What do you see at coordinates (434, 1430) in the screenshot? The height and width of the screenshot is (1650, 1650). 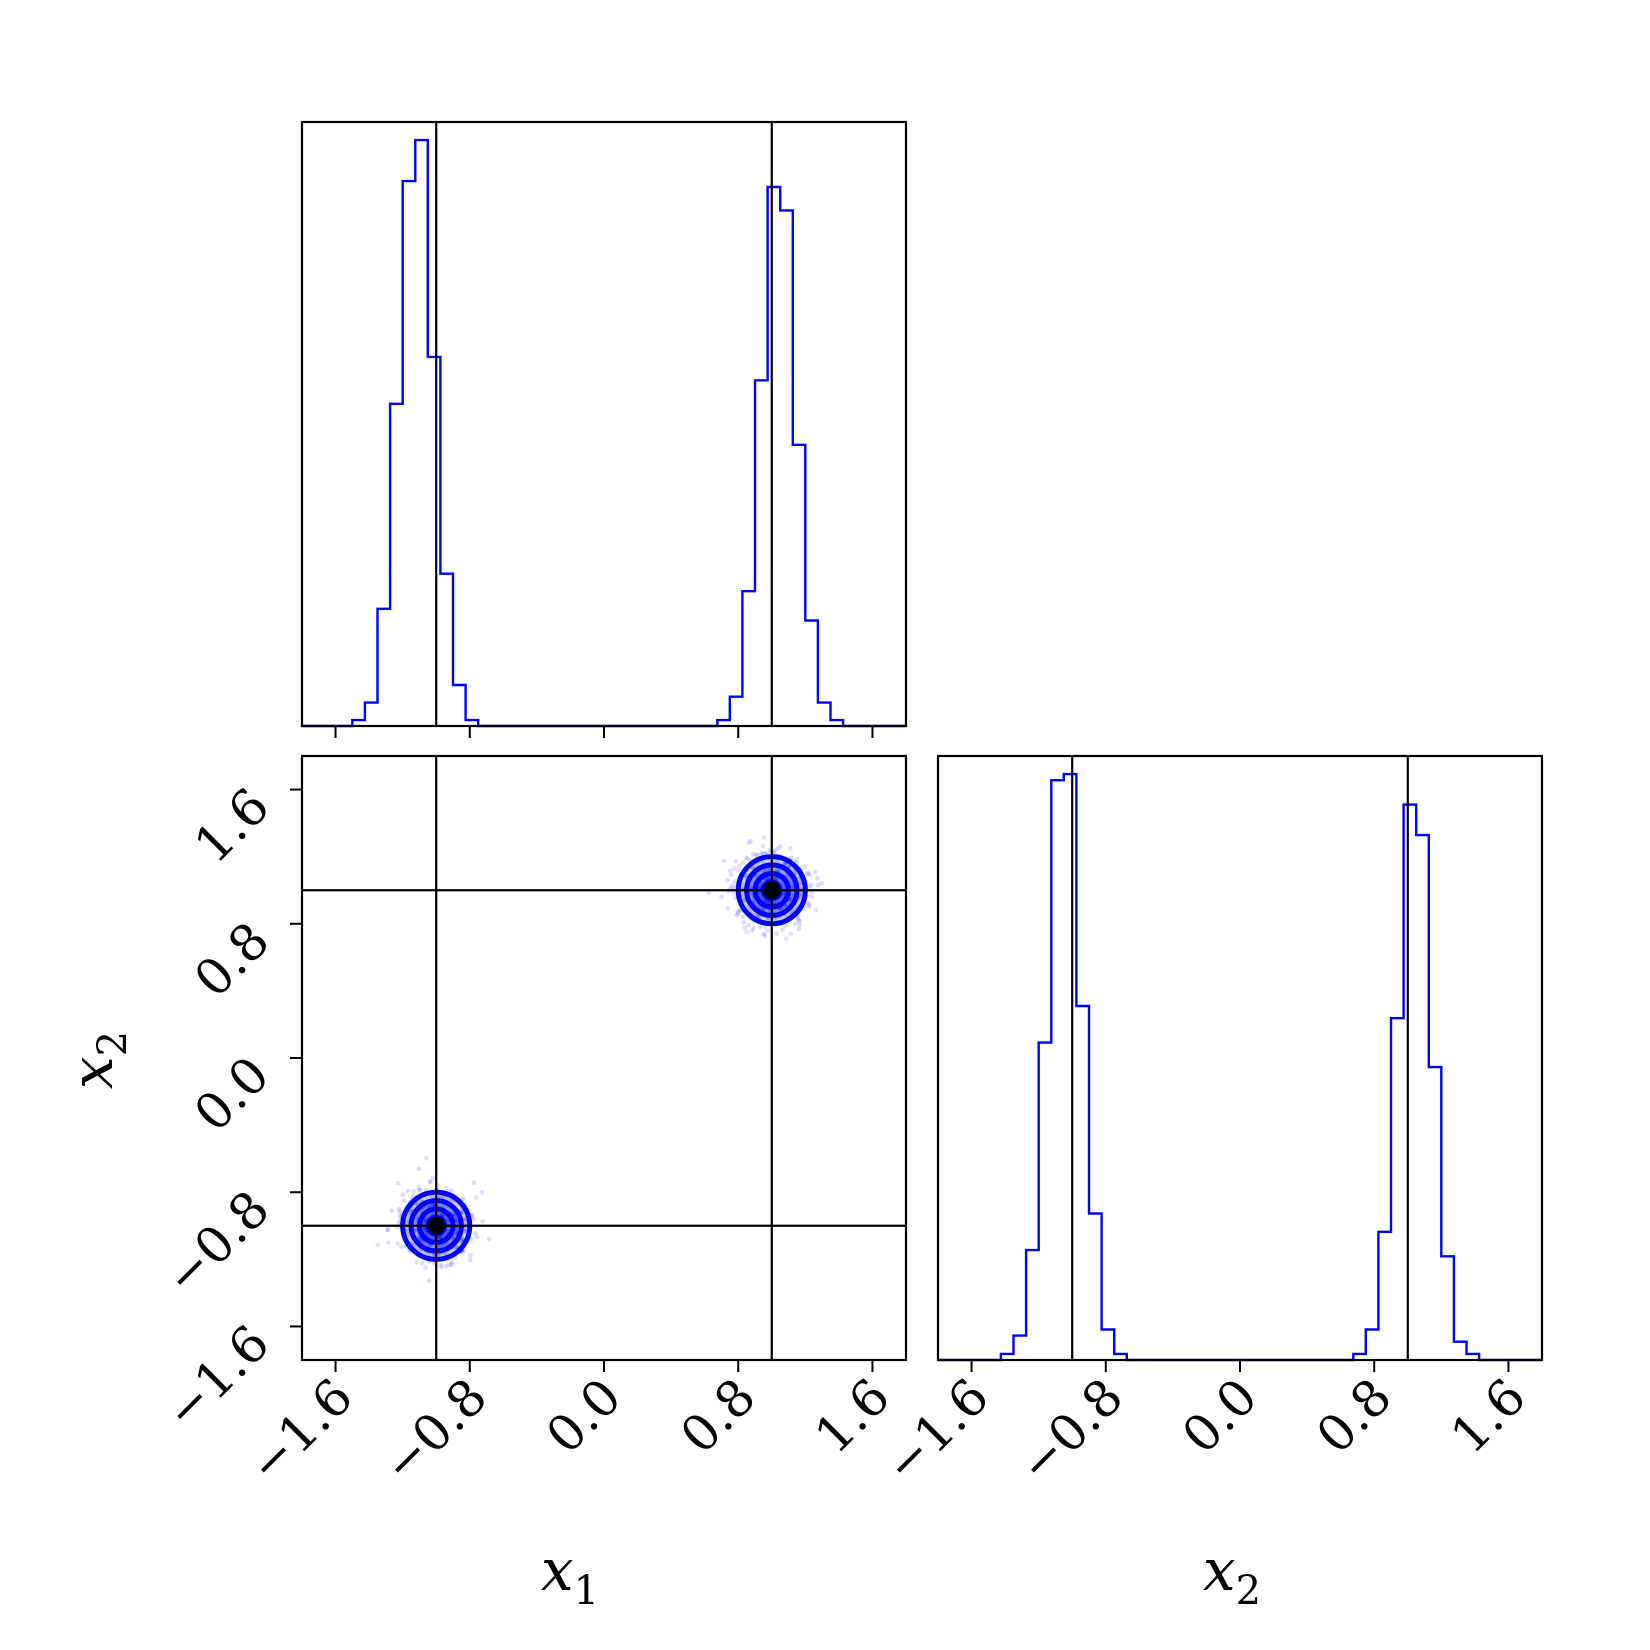 I see `scatter-xtick-label-1: −0.8` at bounding box center [434, 1430].